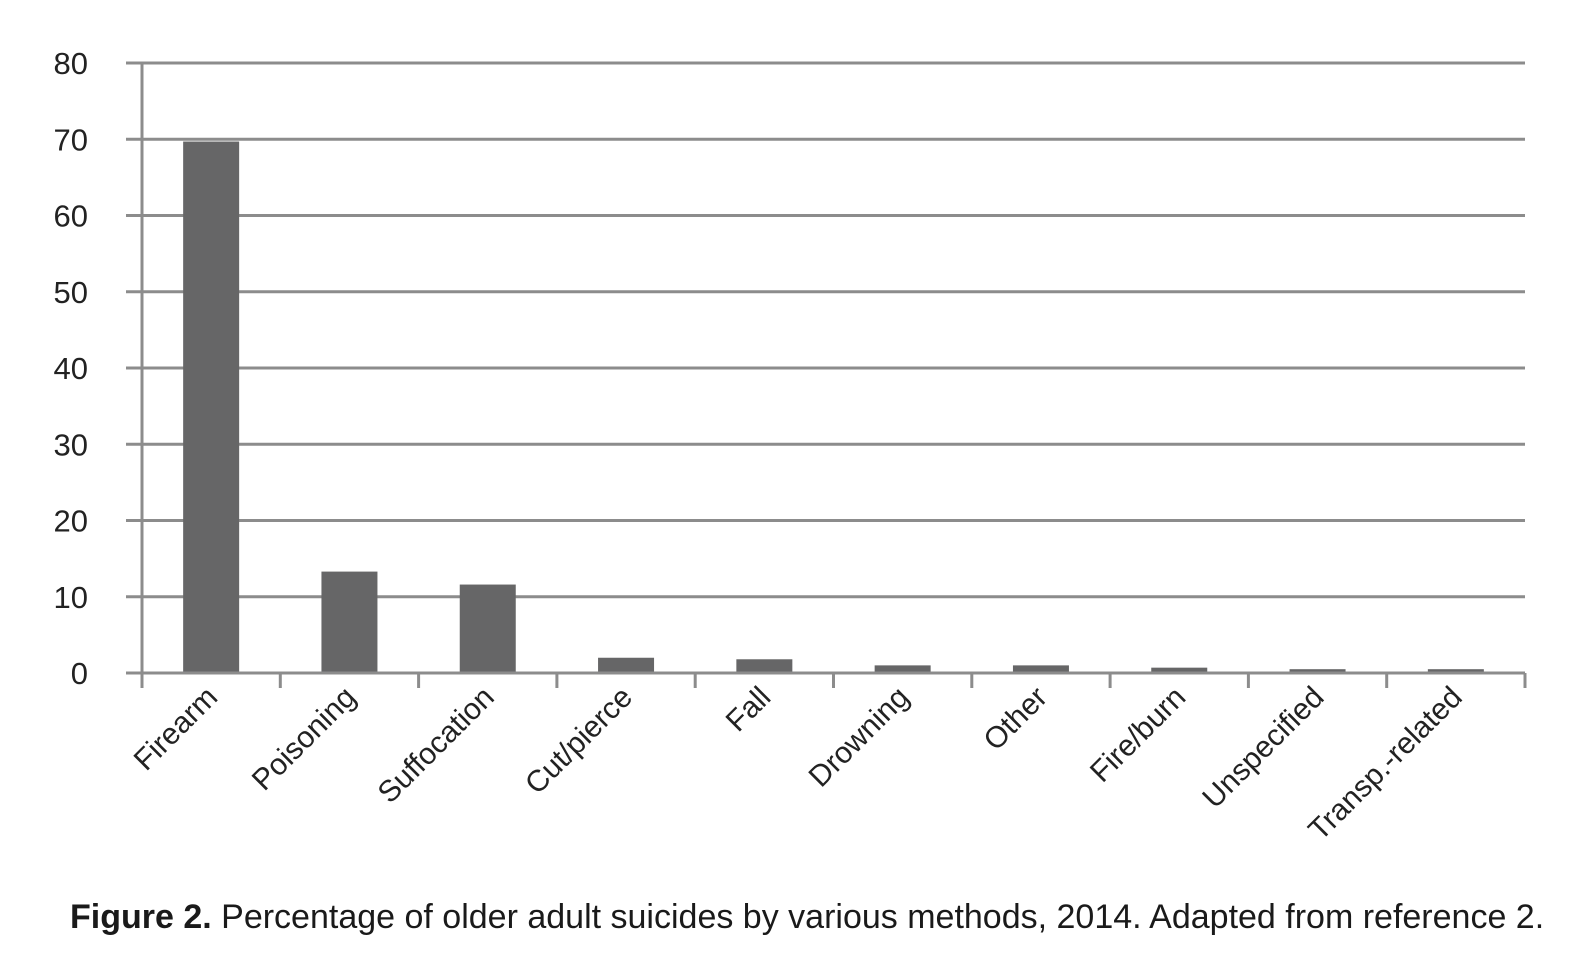  I want to click on x-tick-label: Suffocation, so click(436, 745).